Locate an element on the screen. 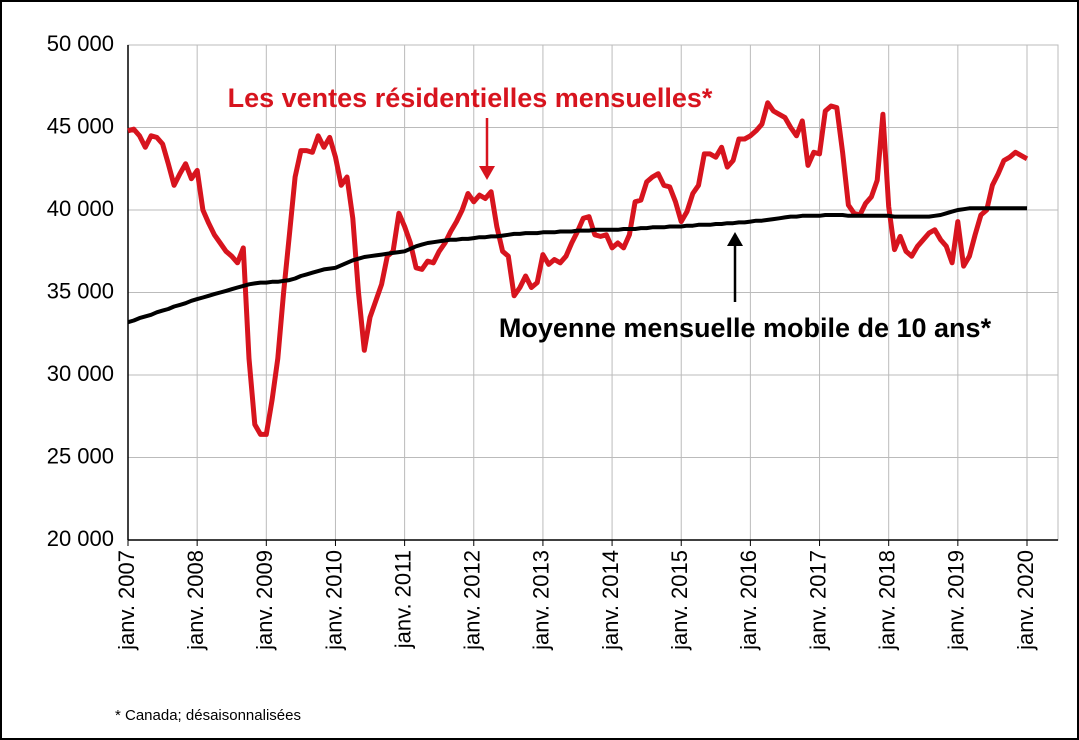 The image size is (1079, 740). x-tick-label: janv. 2014 is located at coordinates (610, 600).